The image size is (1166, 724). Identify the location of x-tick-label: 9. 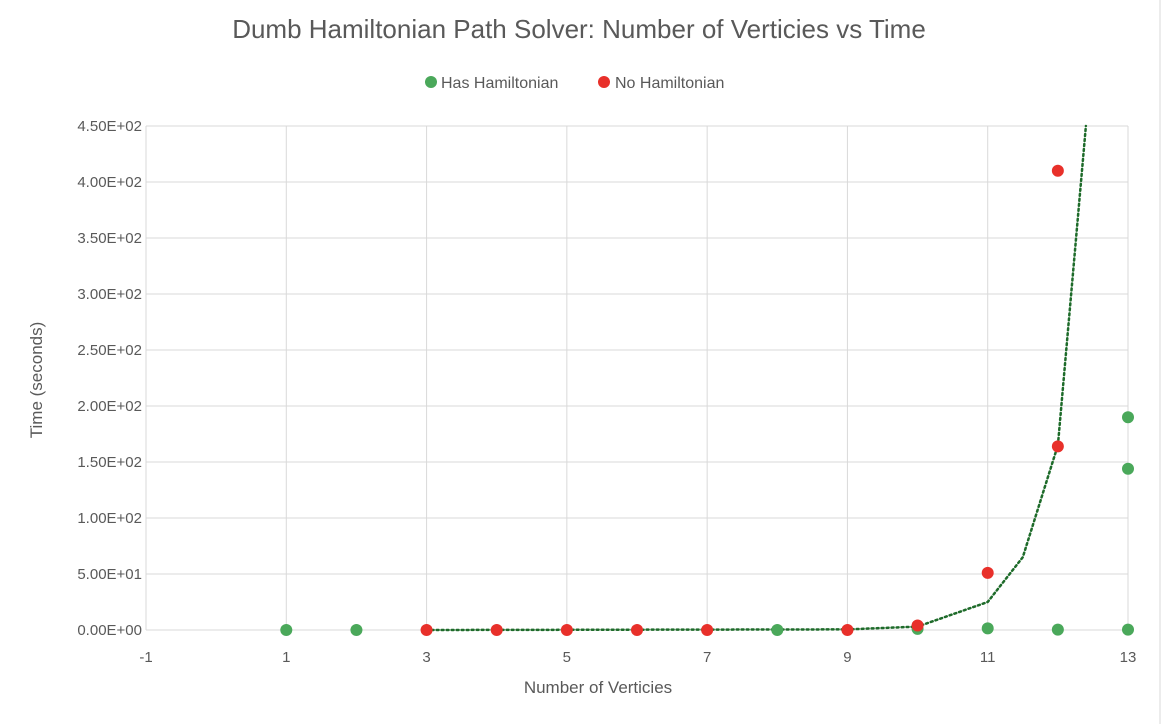
(847, 657).